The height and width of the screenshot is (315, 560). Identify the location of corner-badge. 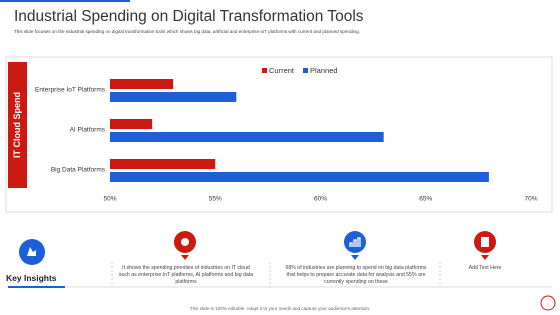
(548, 303).